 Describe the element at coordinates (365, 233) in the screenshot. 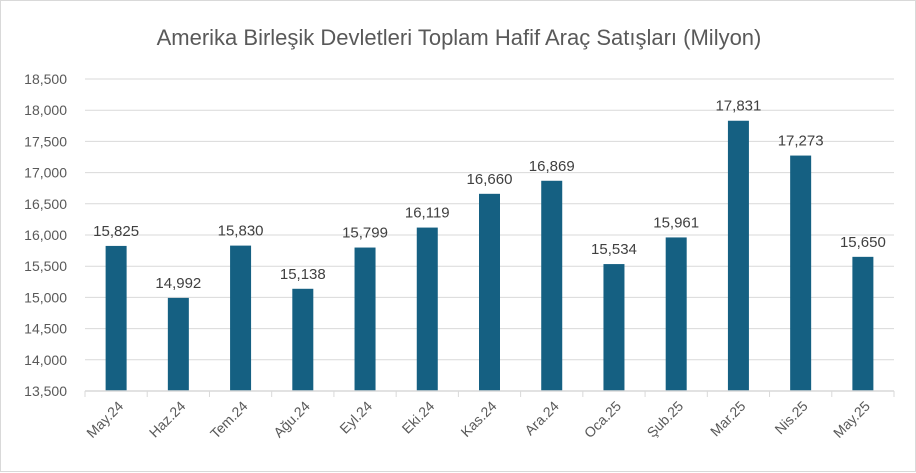

I see `data-label: 15,799` at that location.